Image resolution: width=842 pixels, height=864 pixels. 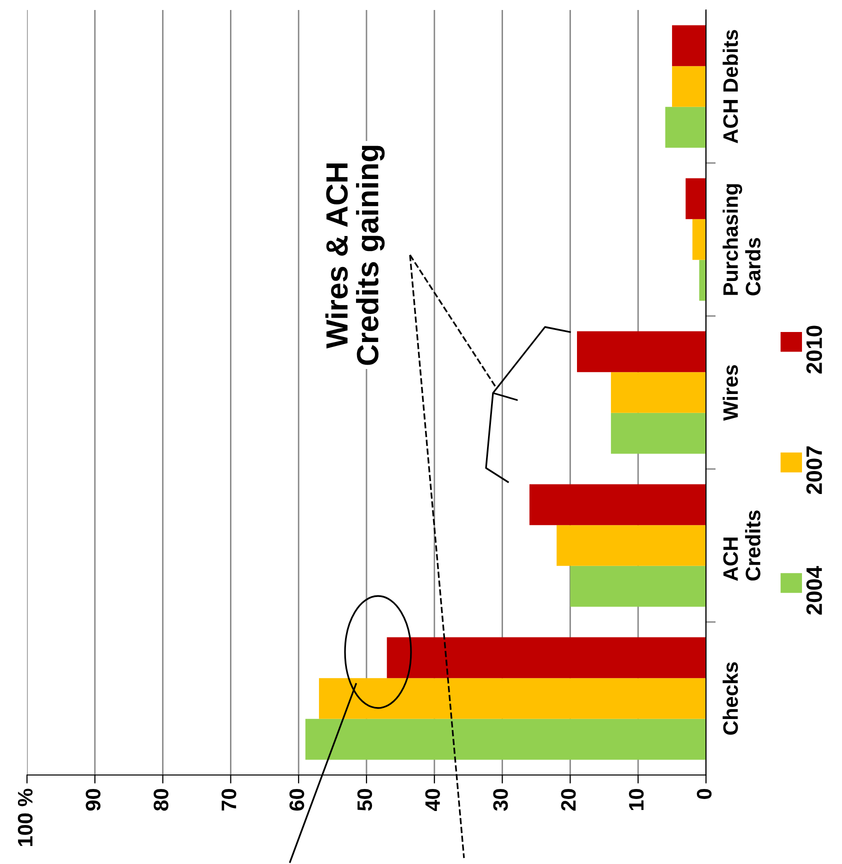 What do you see at coordinates (814, 350) in the screenshot?
I see `legend-label: 2010` at bounding box center [814, 350].